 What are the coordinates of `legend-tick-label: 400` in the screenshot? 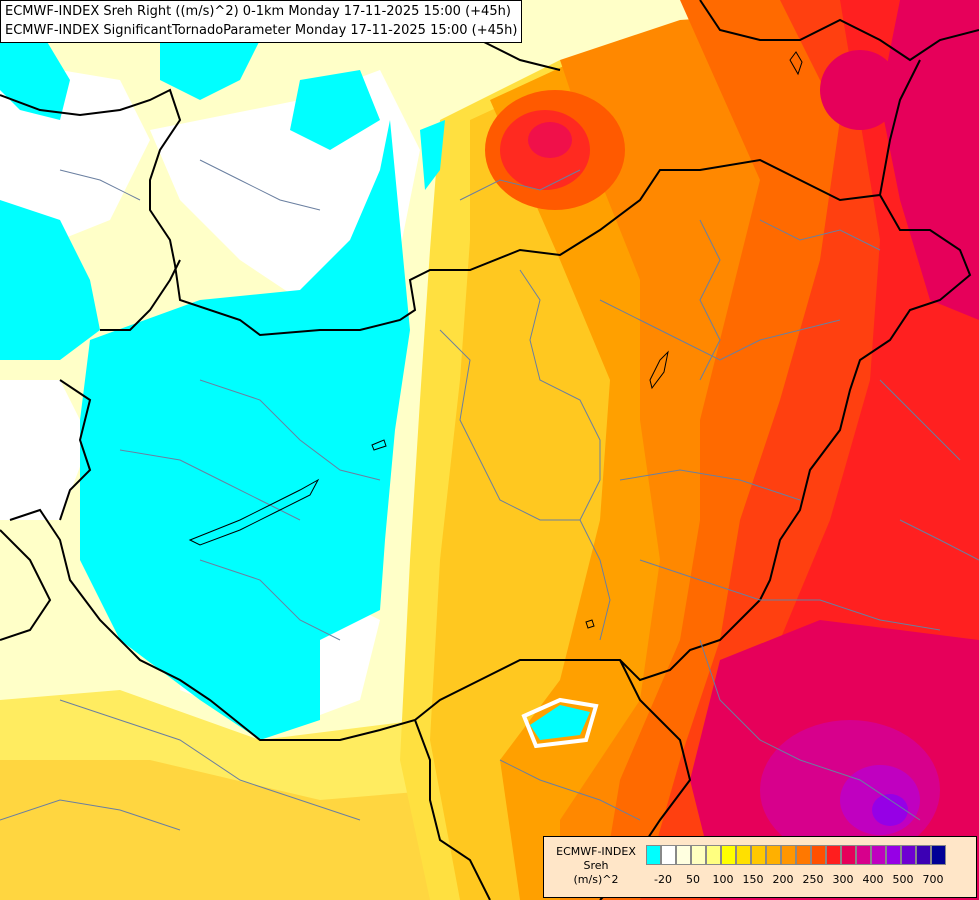 It's located at (873, 879).